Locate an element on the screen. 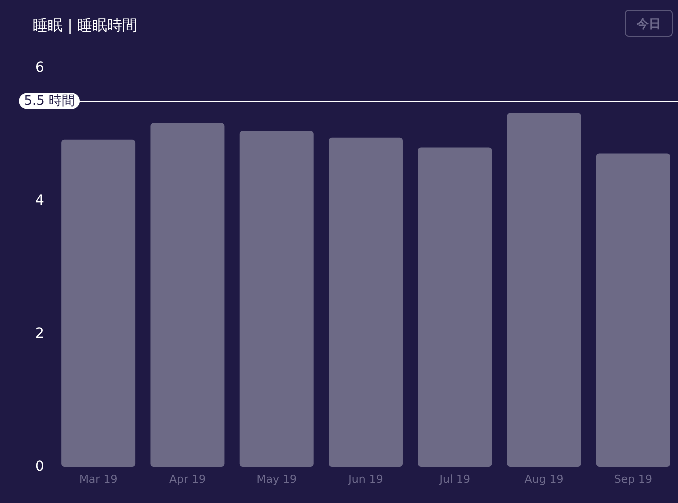  x-tick-label: Jun 19 is located at coordinates (366, 479).